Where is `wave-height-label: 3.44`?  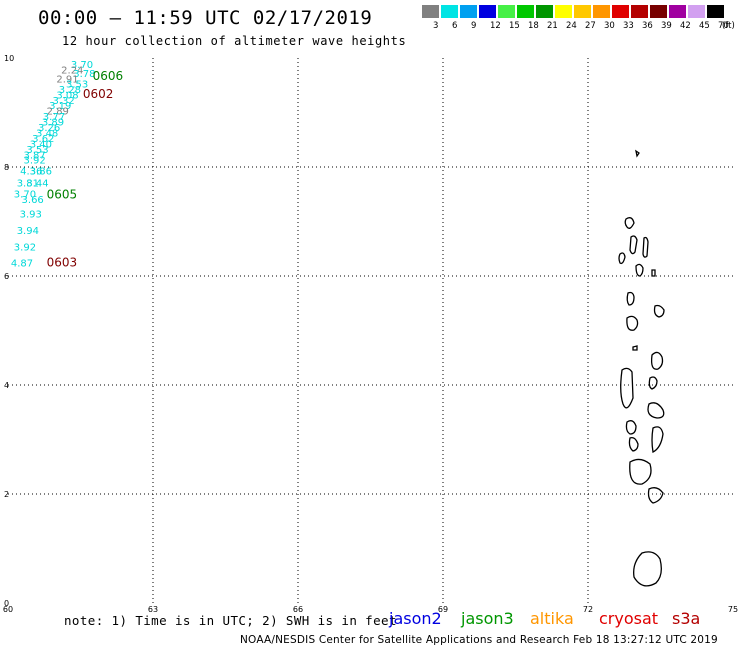 wave-height-label: 3.44 is located at coordinates (37, 184).